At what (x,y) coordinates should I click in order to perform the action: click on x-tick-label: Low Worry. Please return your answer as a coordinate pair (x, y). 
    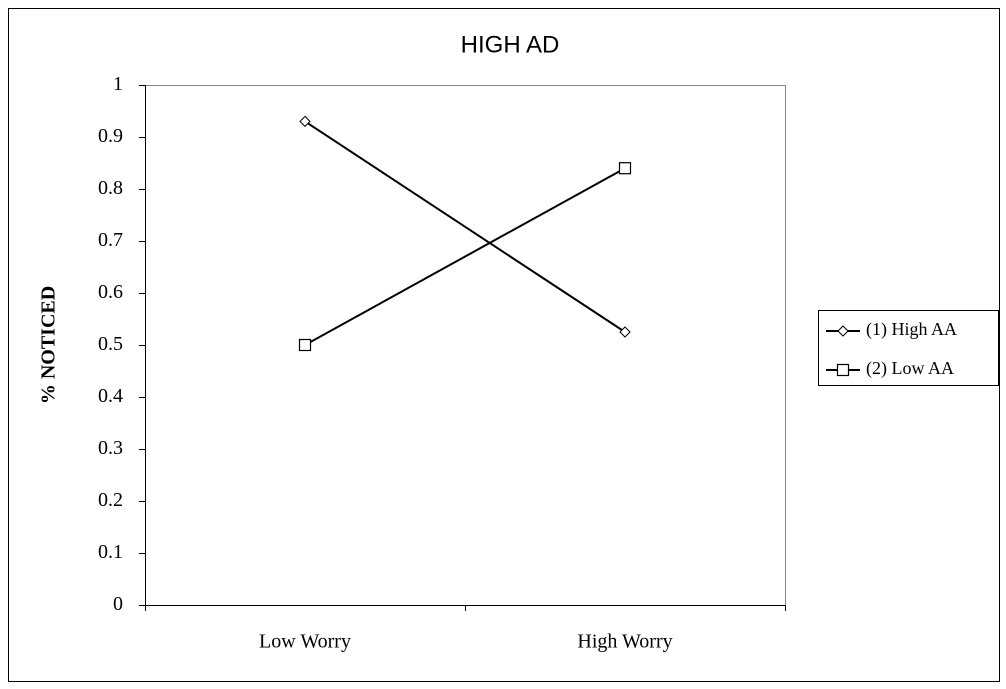
    Looking at the image, I should click on (305, 642).